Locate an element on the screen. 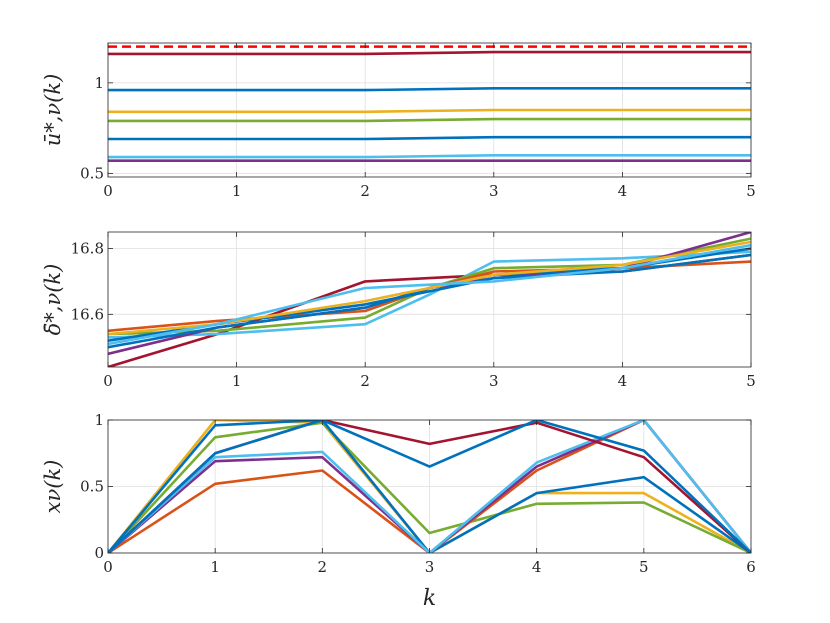 This screenshot has height=623, width=830. y-axis-label: xν(k) is located at coordinates (53, 487).